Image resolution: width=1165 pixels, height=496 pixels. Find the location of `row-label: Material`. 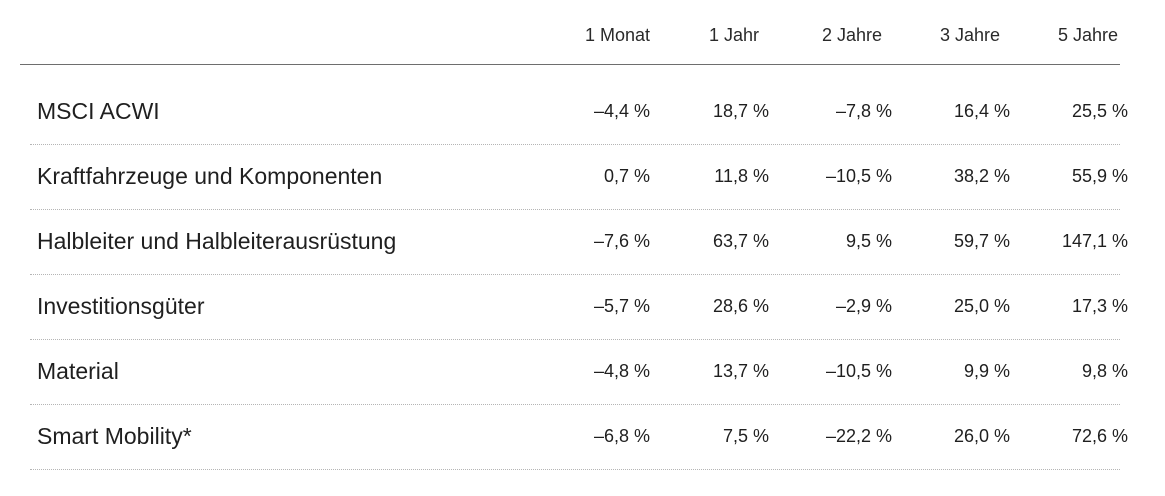

row-label: Material is located at coordinates (78, 371).